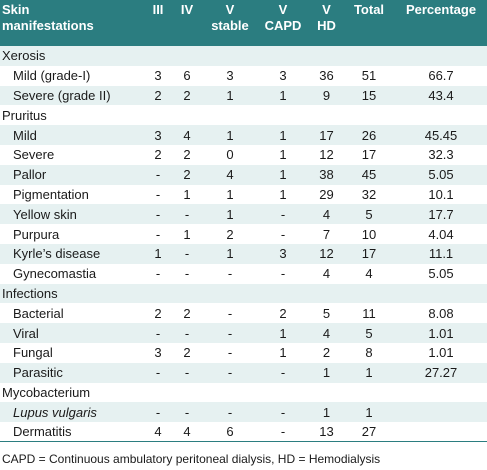  Describe the element at coordinates (441, 9) in the screenshot. I see `column-header-line: Percentage` at that location.